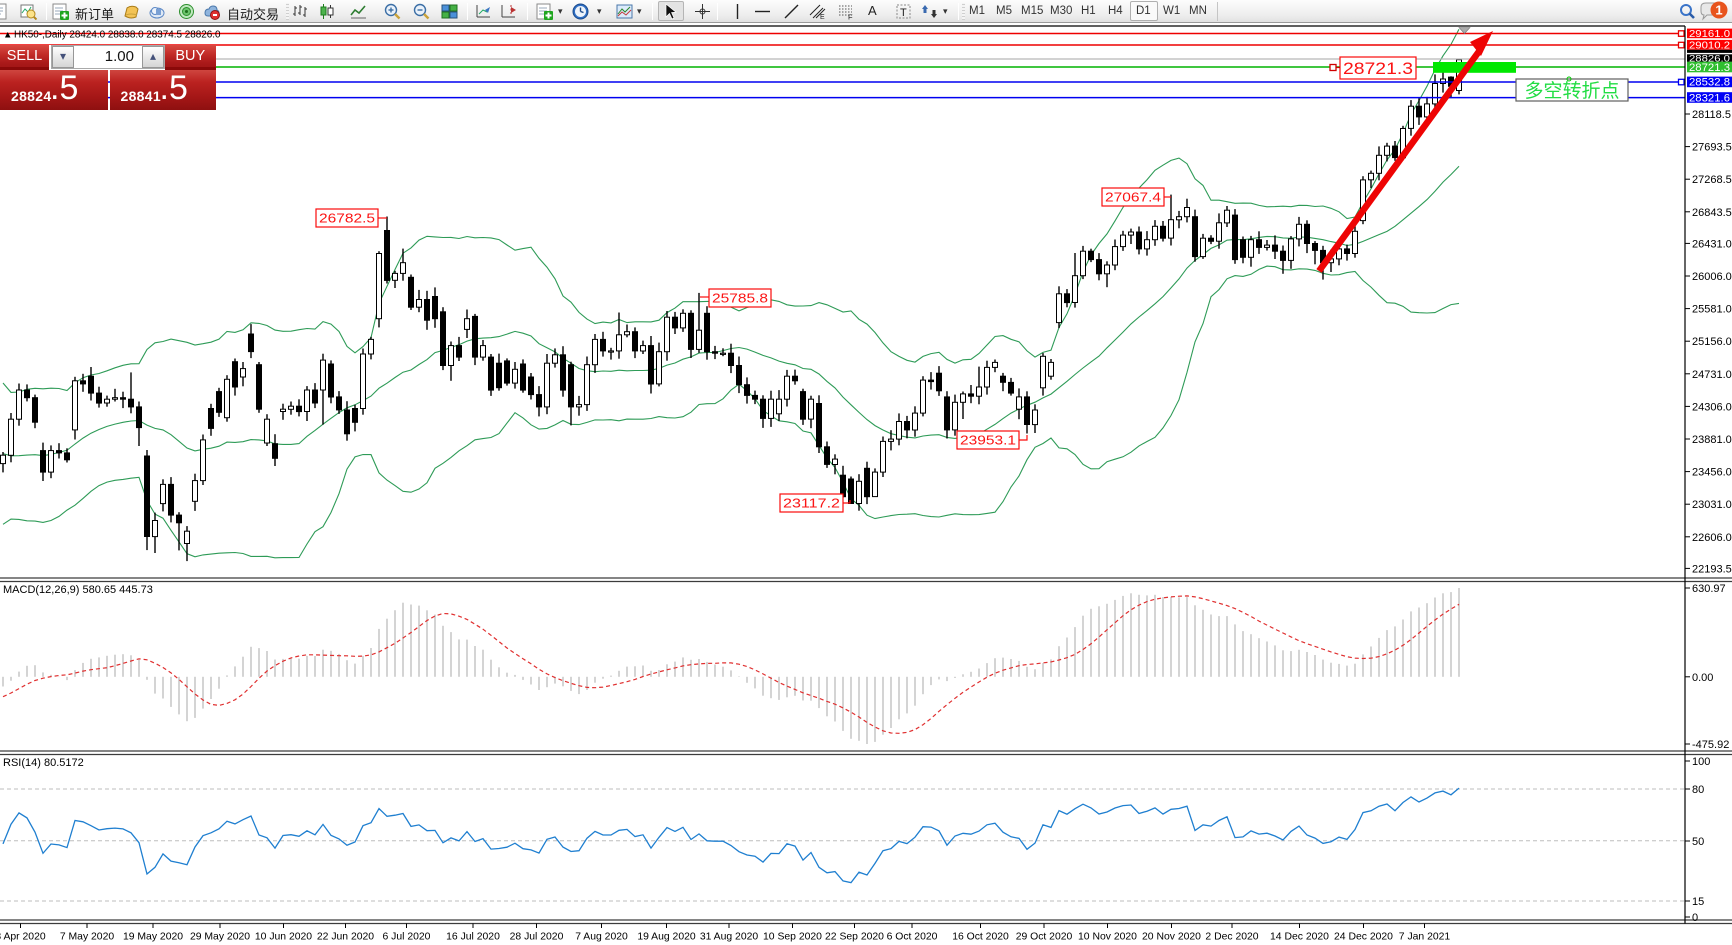  I want to click on svg-text: 多空转折点, so click(1571, 91).